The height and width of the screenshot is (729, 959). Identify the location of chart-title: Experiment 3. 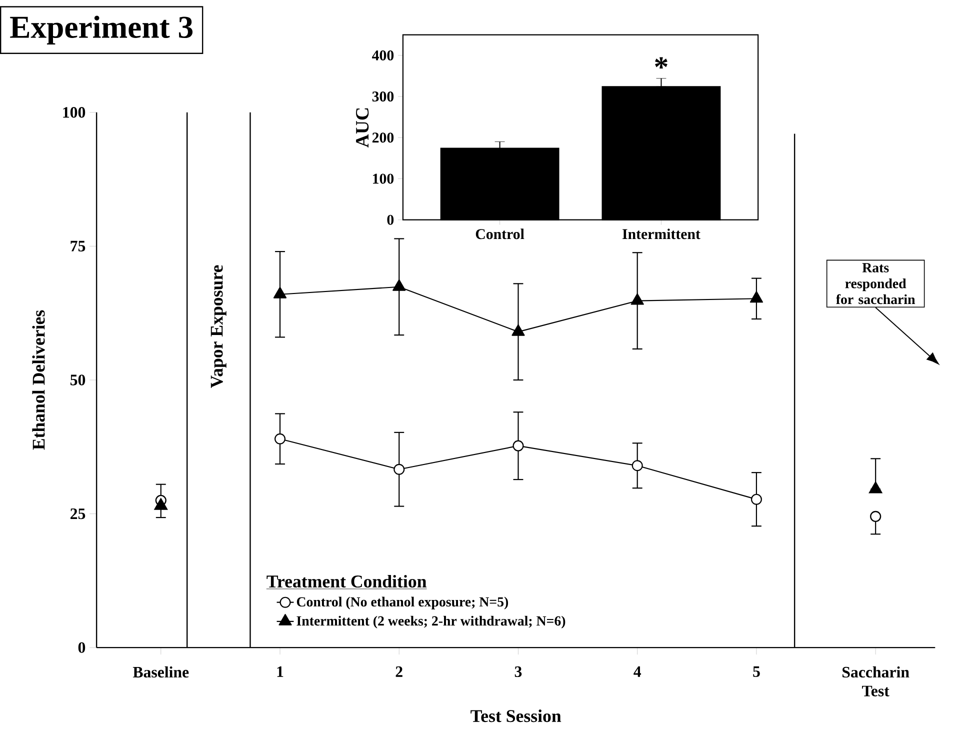
(101, 30).